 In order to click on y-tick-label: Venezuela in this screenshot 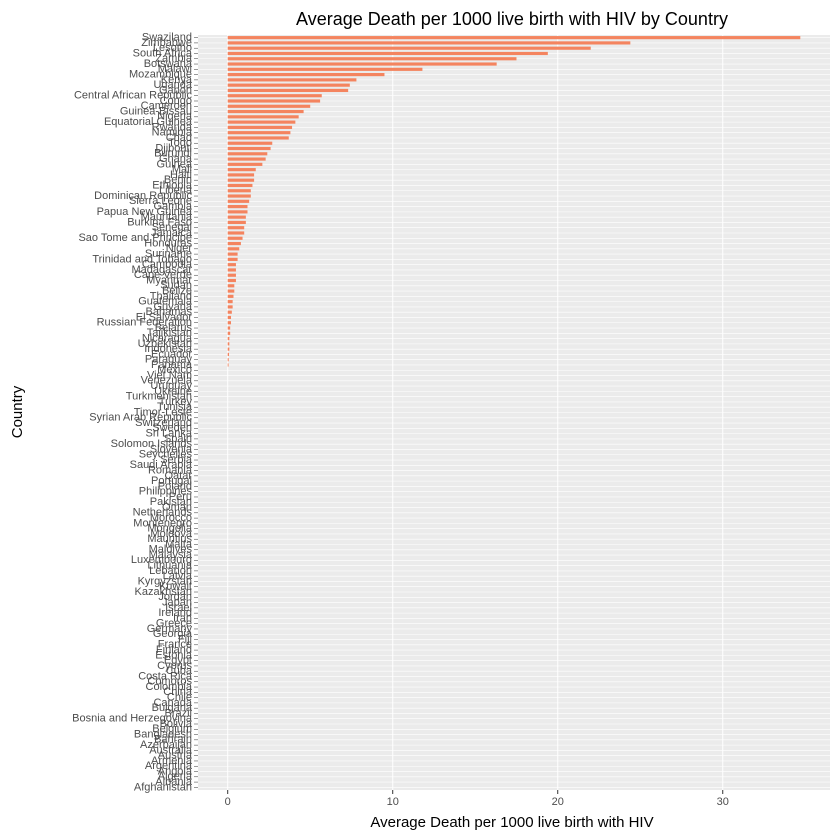, I will do `click(167, 381)`.